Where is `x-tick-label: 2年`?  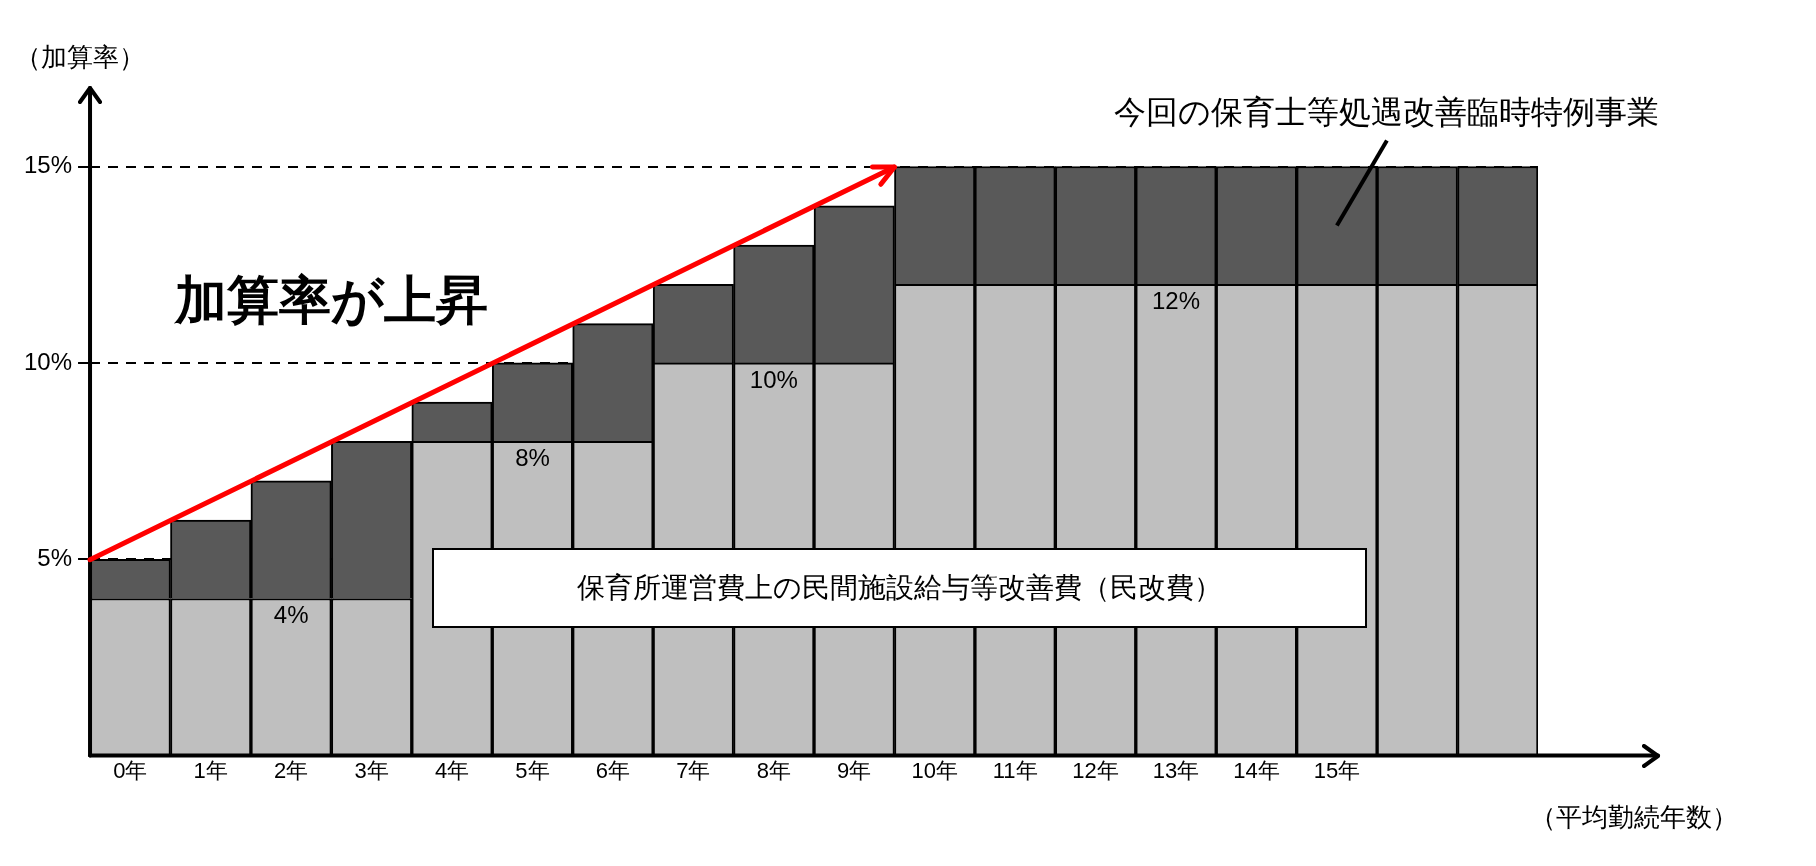
x-tick-label: 2年 is located at coordinates (291, 770).